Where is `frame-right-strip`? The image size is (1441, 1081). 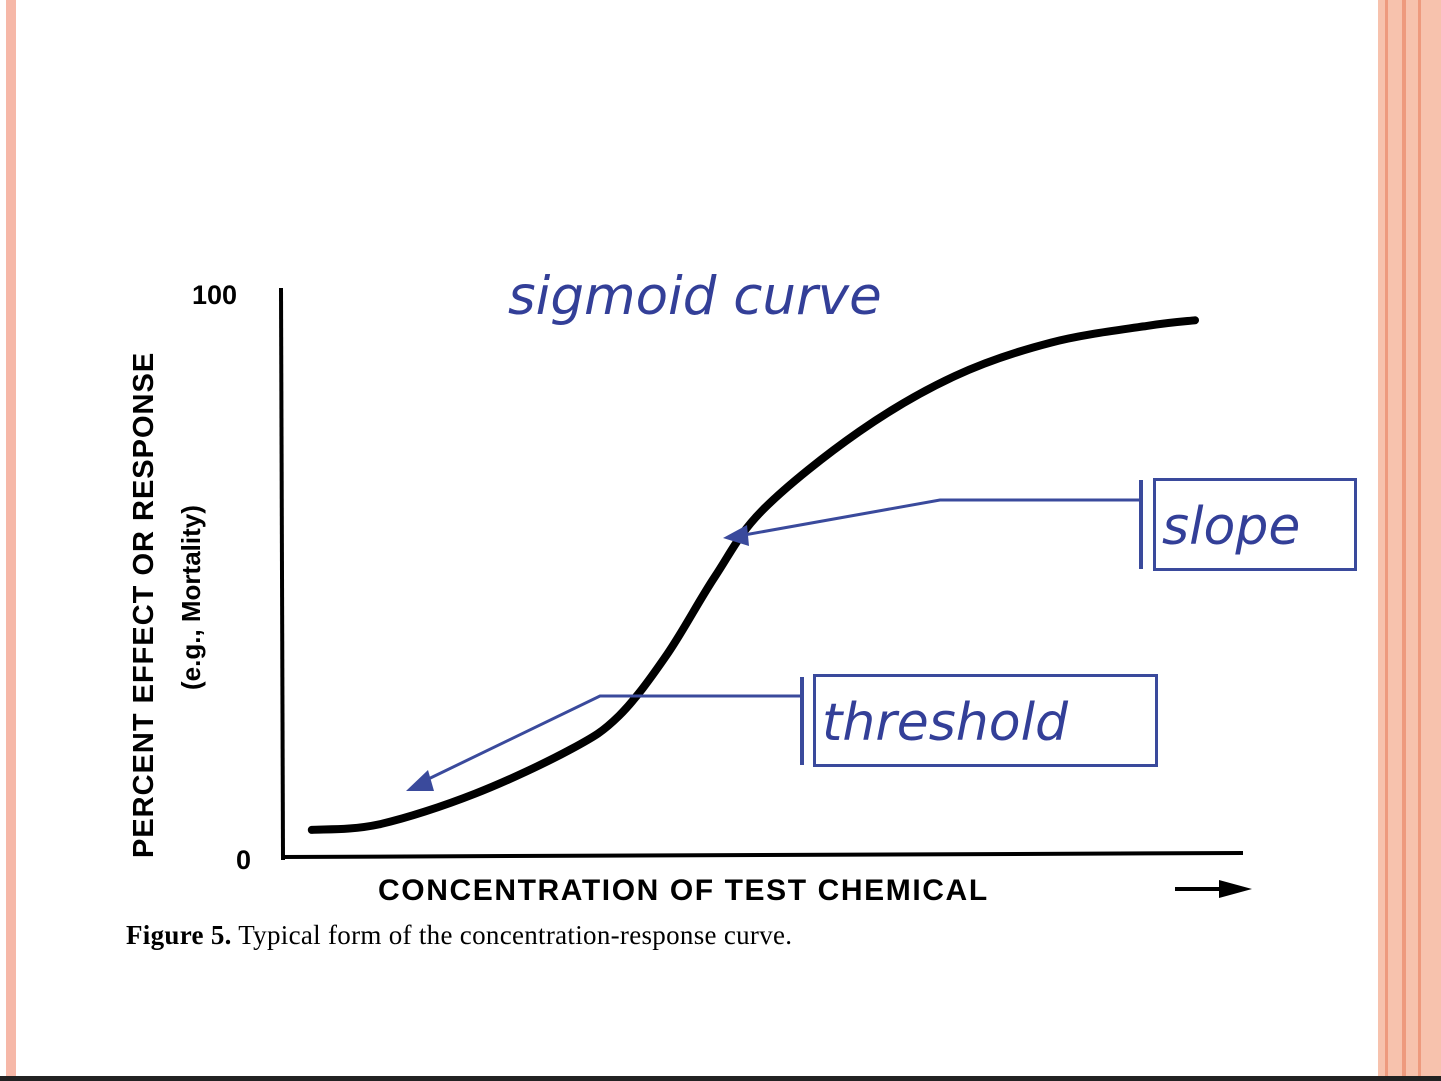
frame-right-strip is located at coordinates (1409, 540).